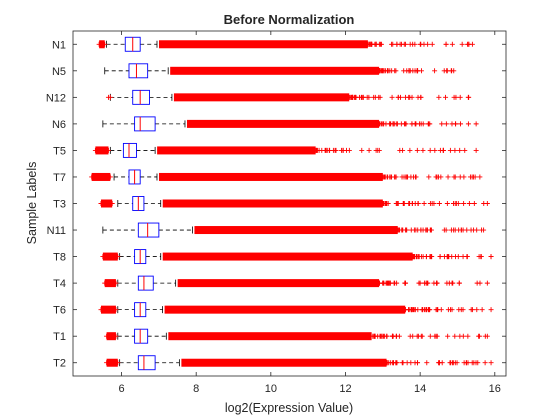 The width and height of the screenshot is (560, 420). I want to click on y-tick-label: N12, so click(56, 98).